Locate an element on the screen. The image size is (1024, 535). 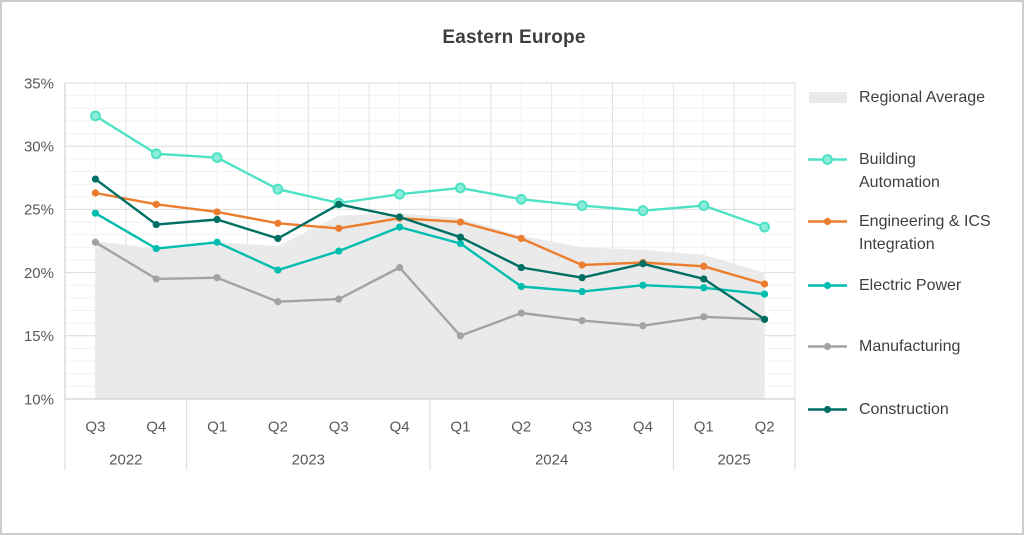
y-tick-label: 20% is located at coordinates (39, 273).